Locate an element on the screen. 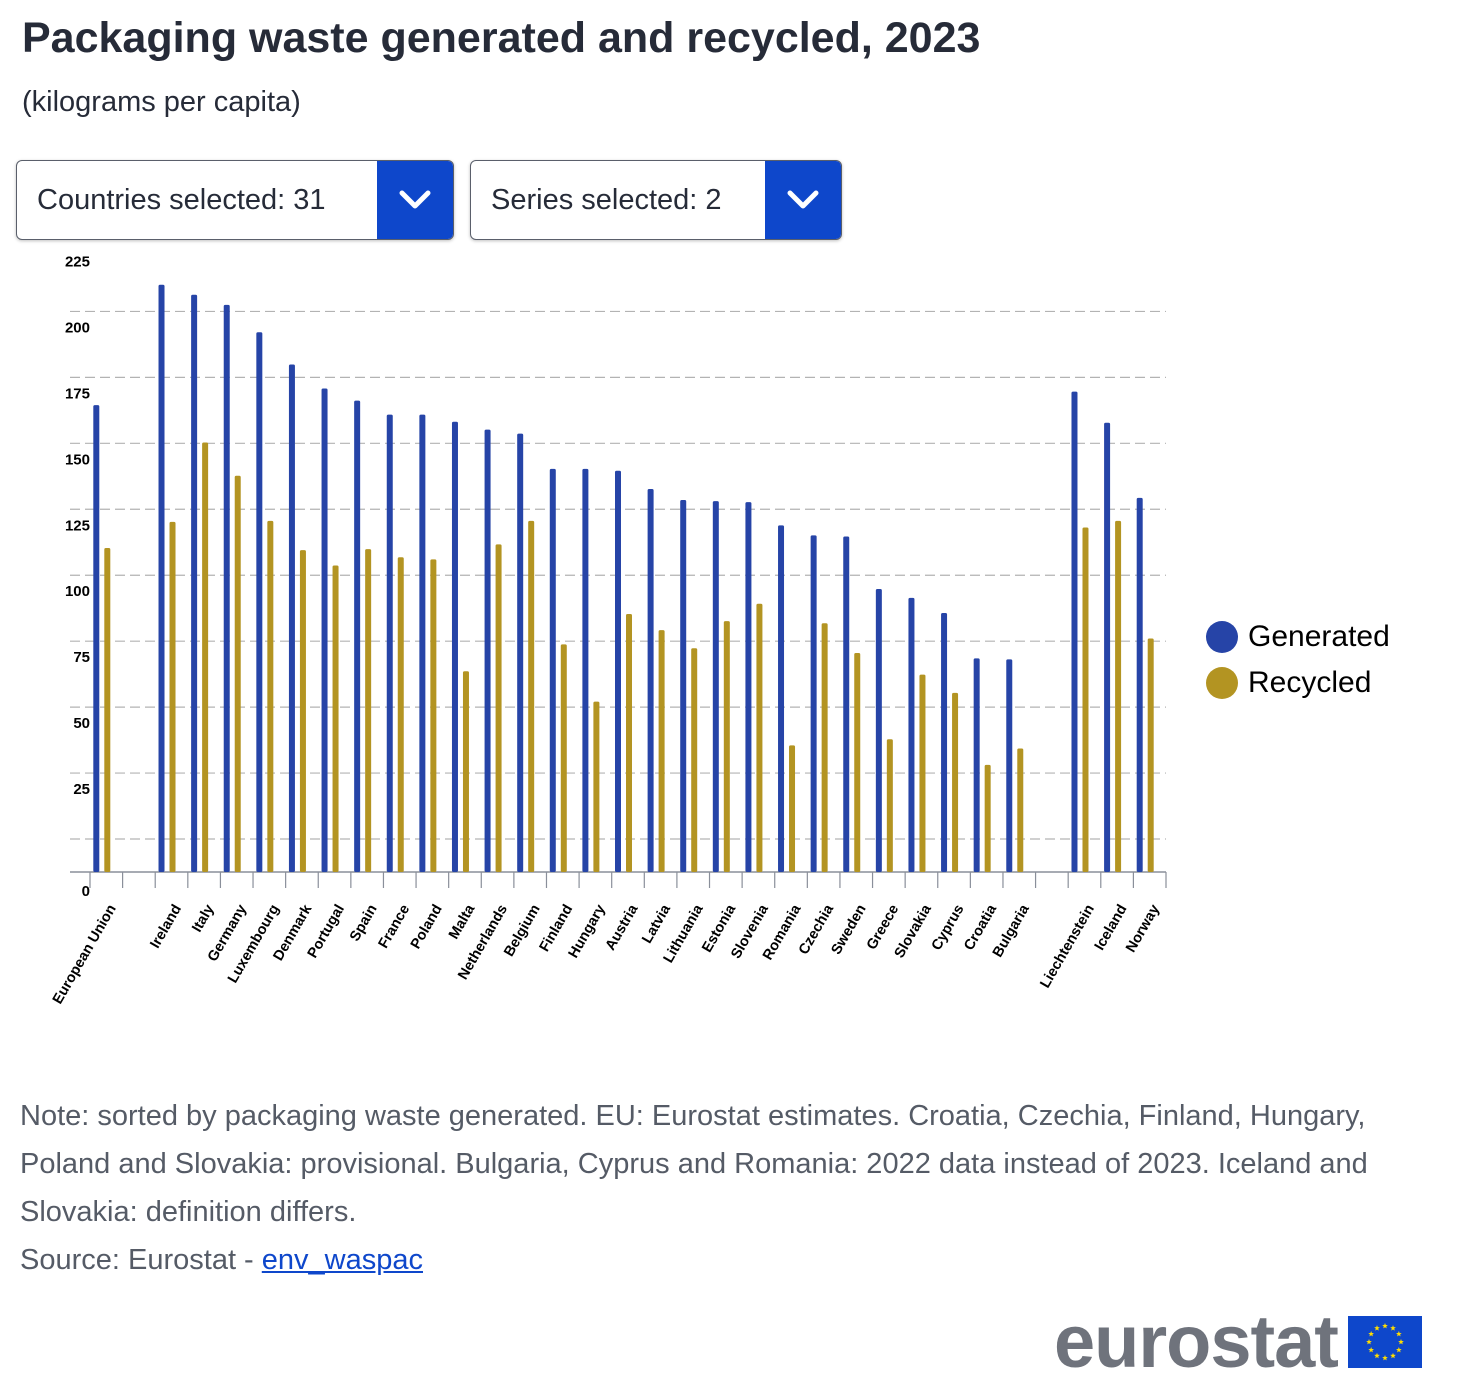 The width and height of the screenshot is (1458, 1396). x-tick-label: Austria is located at coordinates (622, 927).